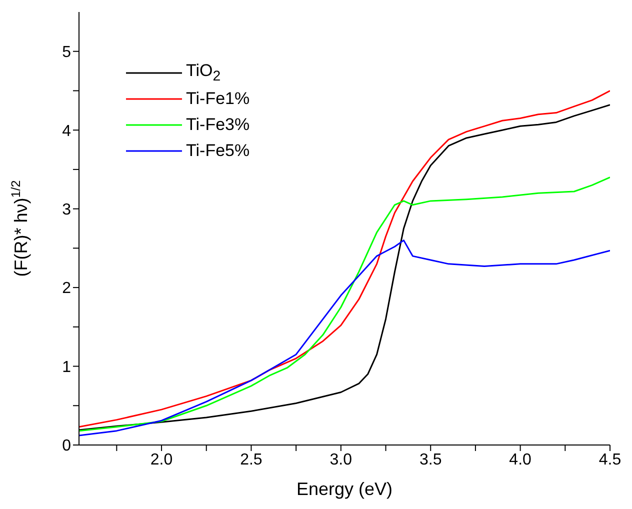  What do you see at coordinates (67, 210) in the screenshot?
I see `y-tick-label: 3` at bounding box center [67, 210].